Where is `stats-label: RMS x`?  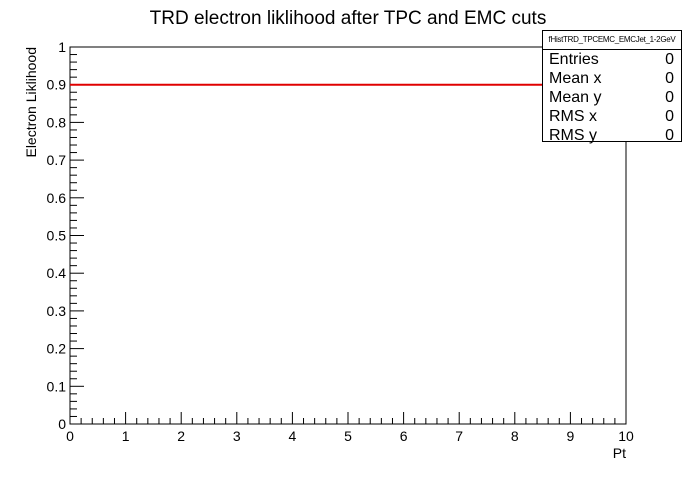 stats-label: RMS x is located at coordinates (573, 116).